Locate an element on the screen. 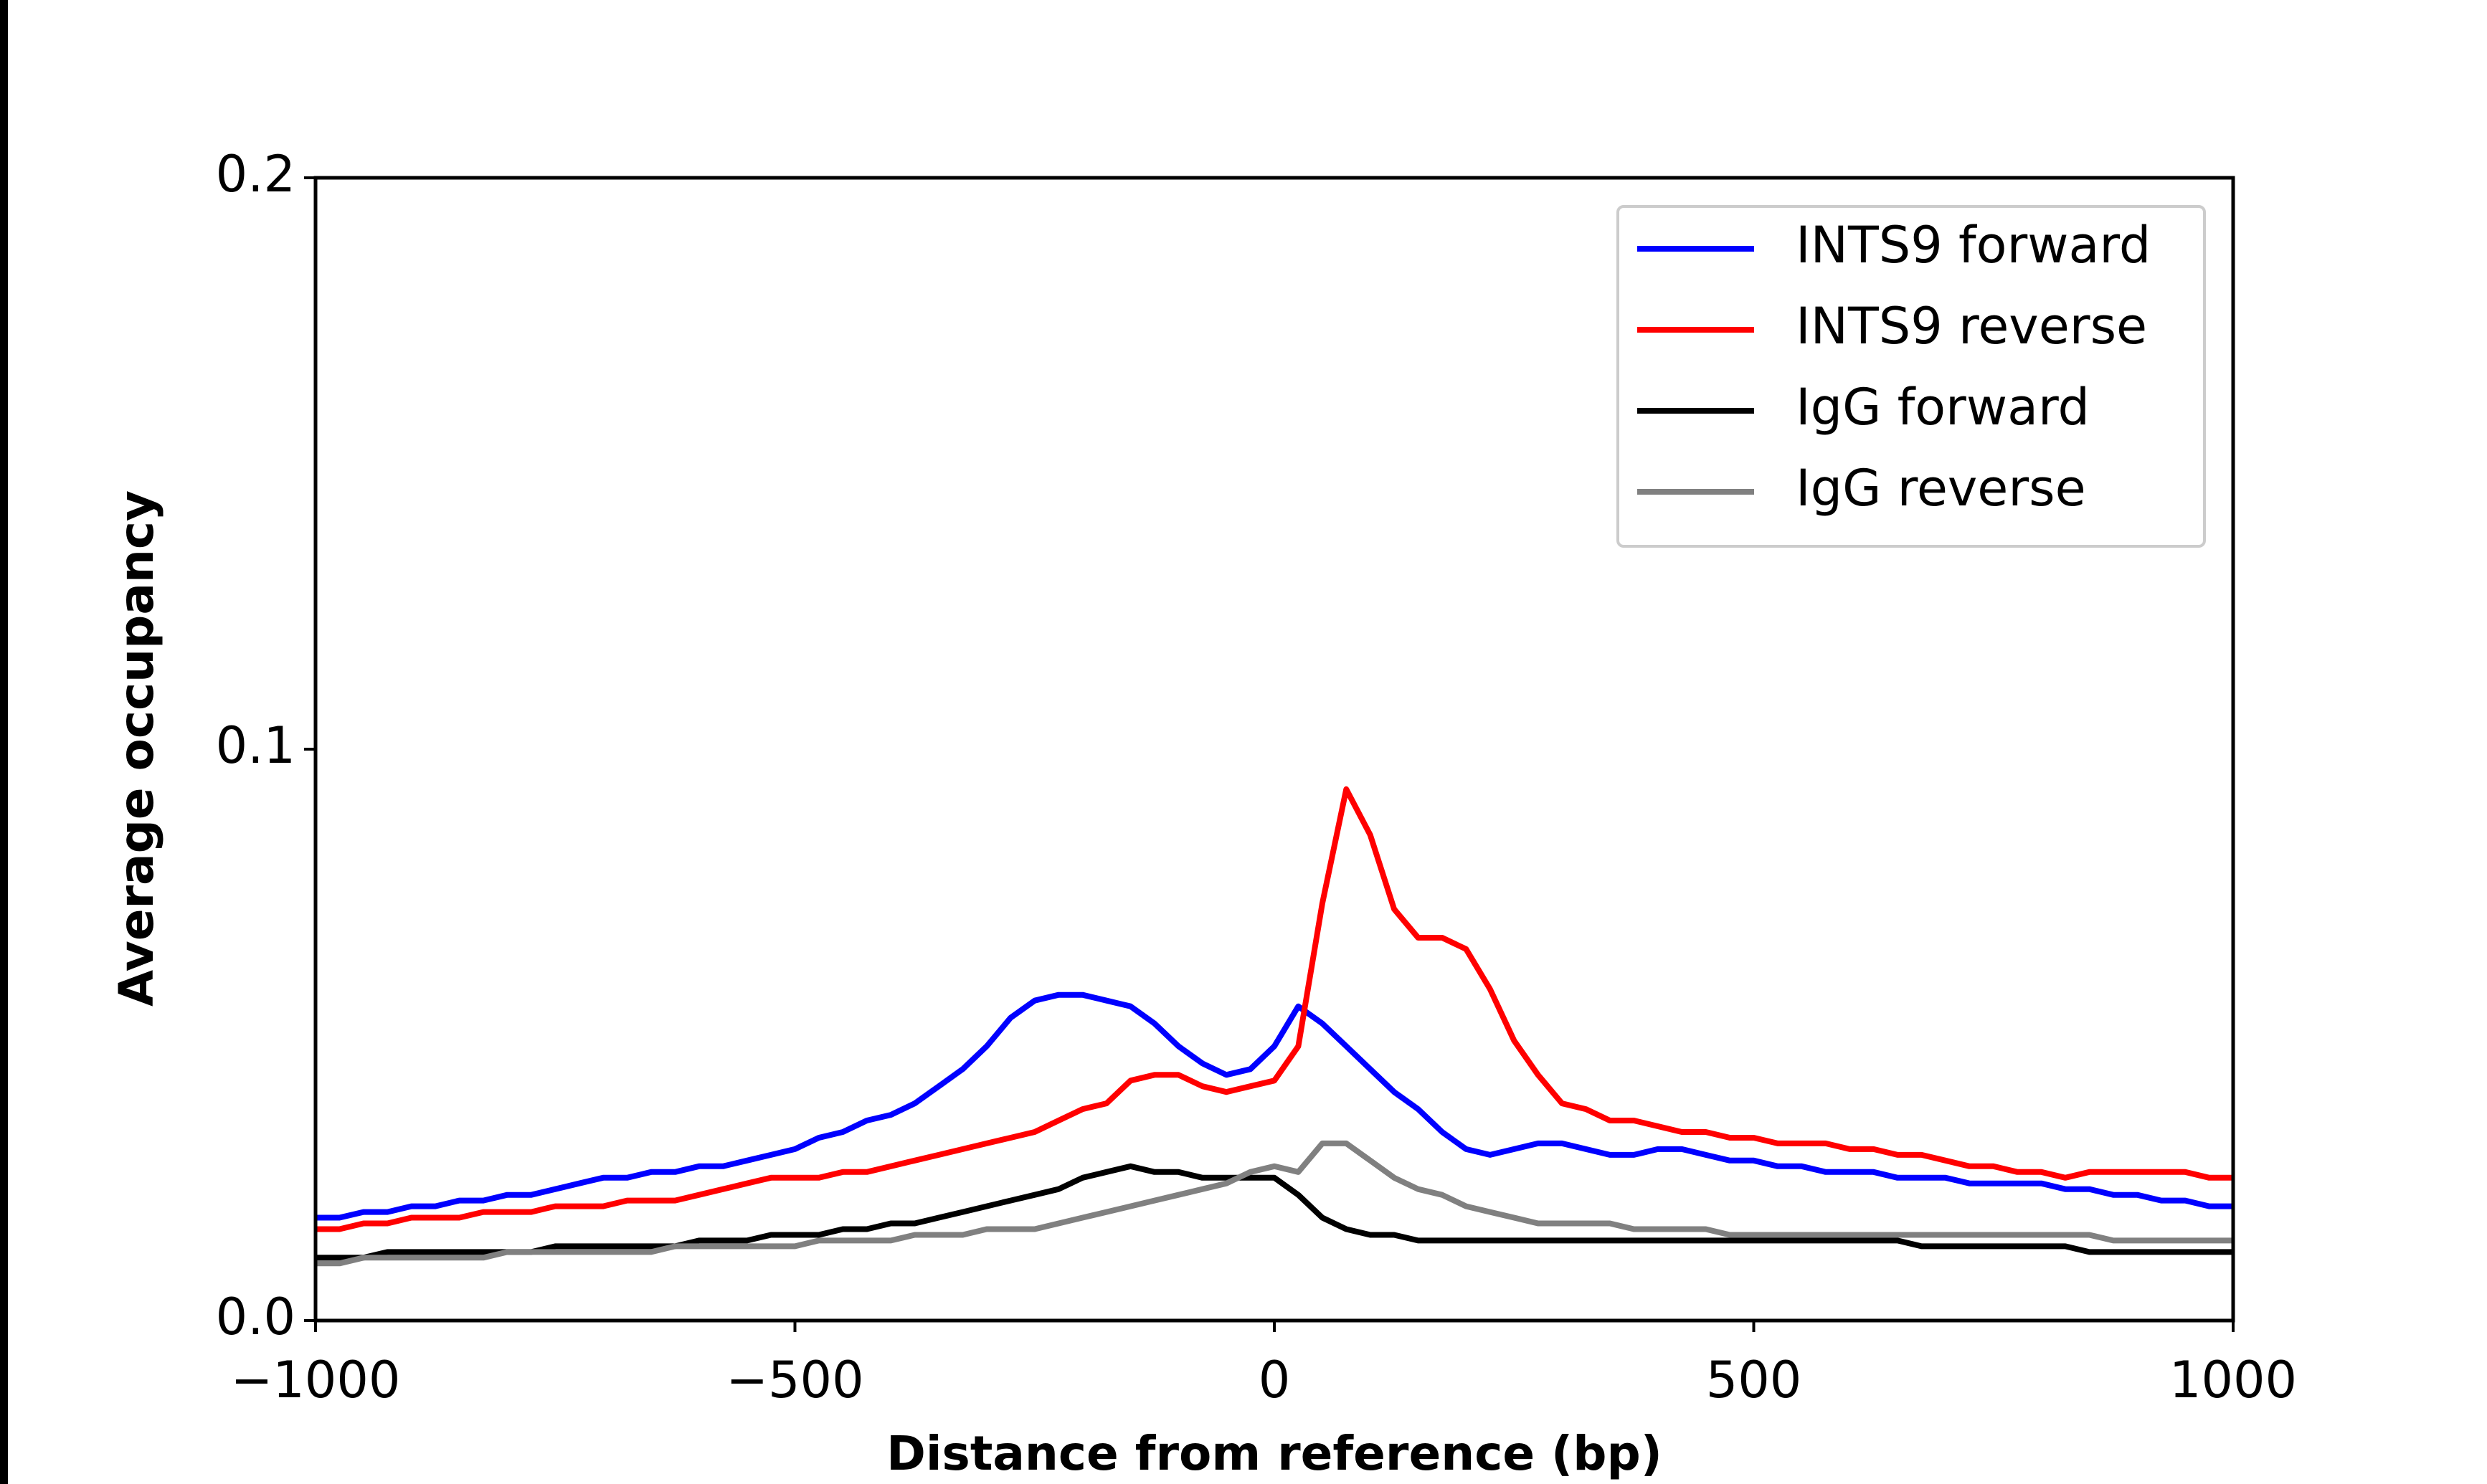 The width and height of the screenshot is (2487, 1484). y-axis-label: Average occupancy is located at coordinates (137, 749).